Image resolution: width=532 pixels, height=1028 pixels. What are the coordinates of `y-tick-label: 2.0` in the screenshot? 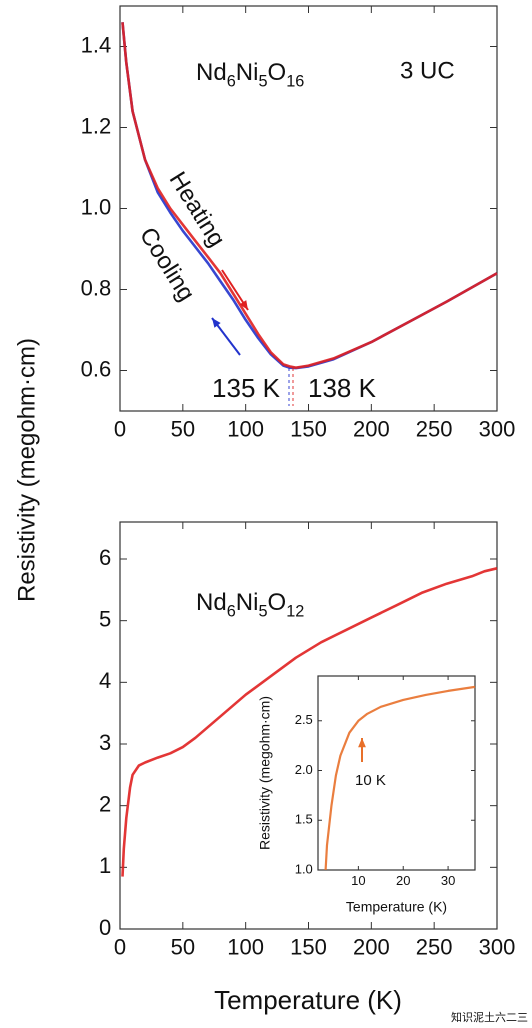 It's located at (304, 769).